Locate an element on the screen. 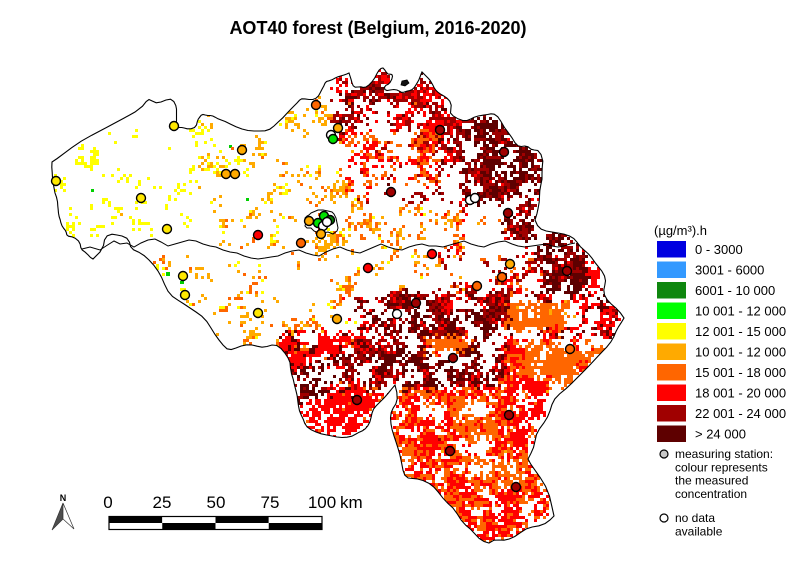 The width and height of the screenshot is (800, 563). svg-text: > 24 000 is located at coordinates (720, 434).